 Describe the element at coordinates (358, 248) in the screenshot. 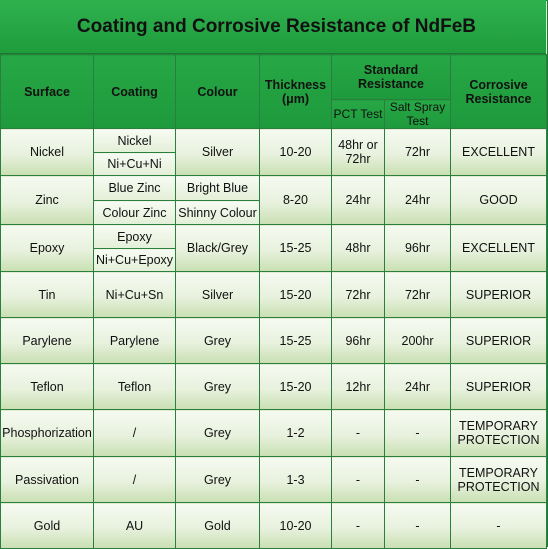

I see `pct-test-cell: 48hr` at that location.